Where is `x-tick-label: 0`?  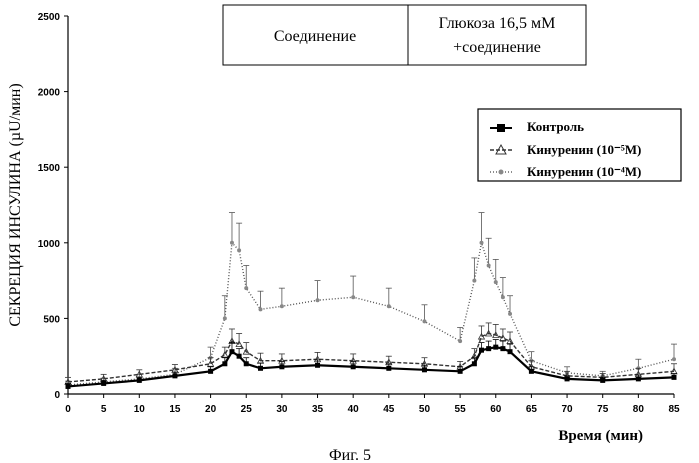 x-tick-label: 0 is located at coordinates (68, 409).